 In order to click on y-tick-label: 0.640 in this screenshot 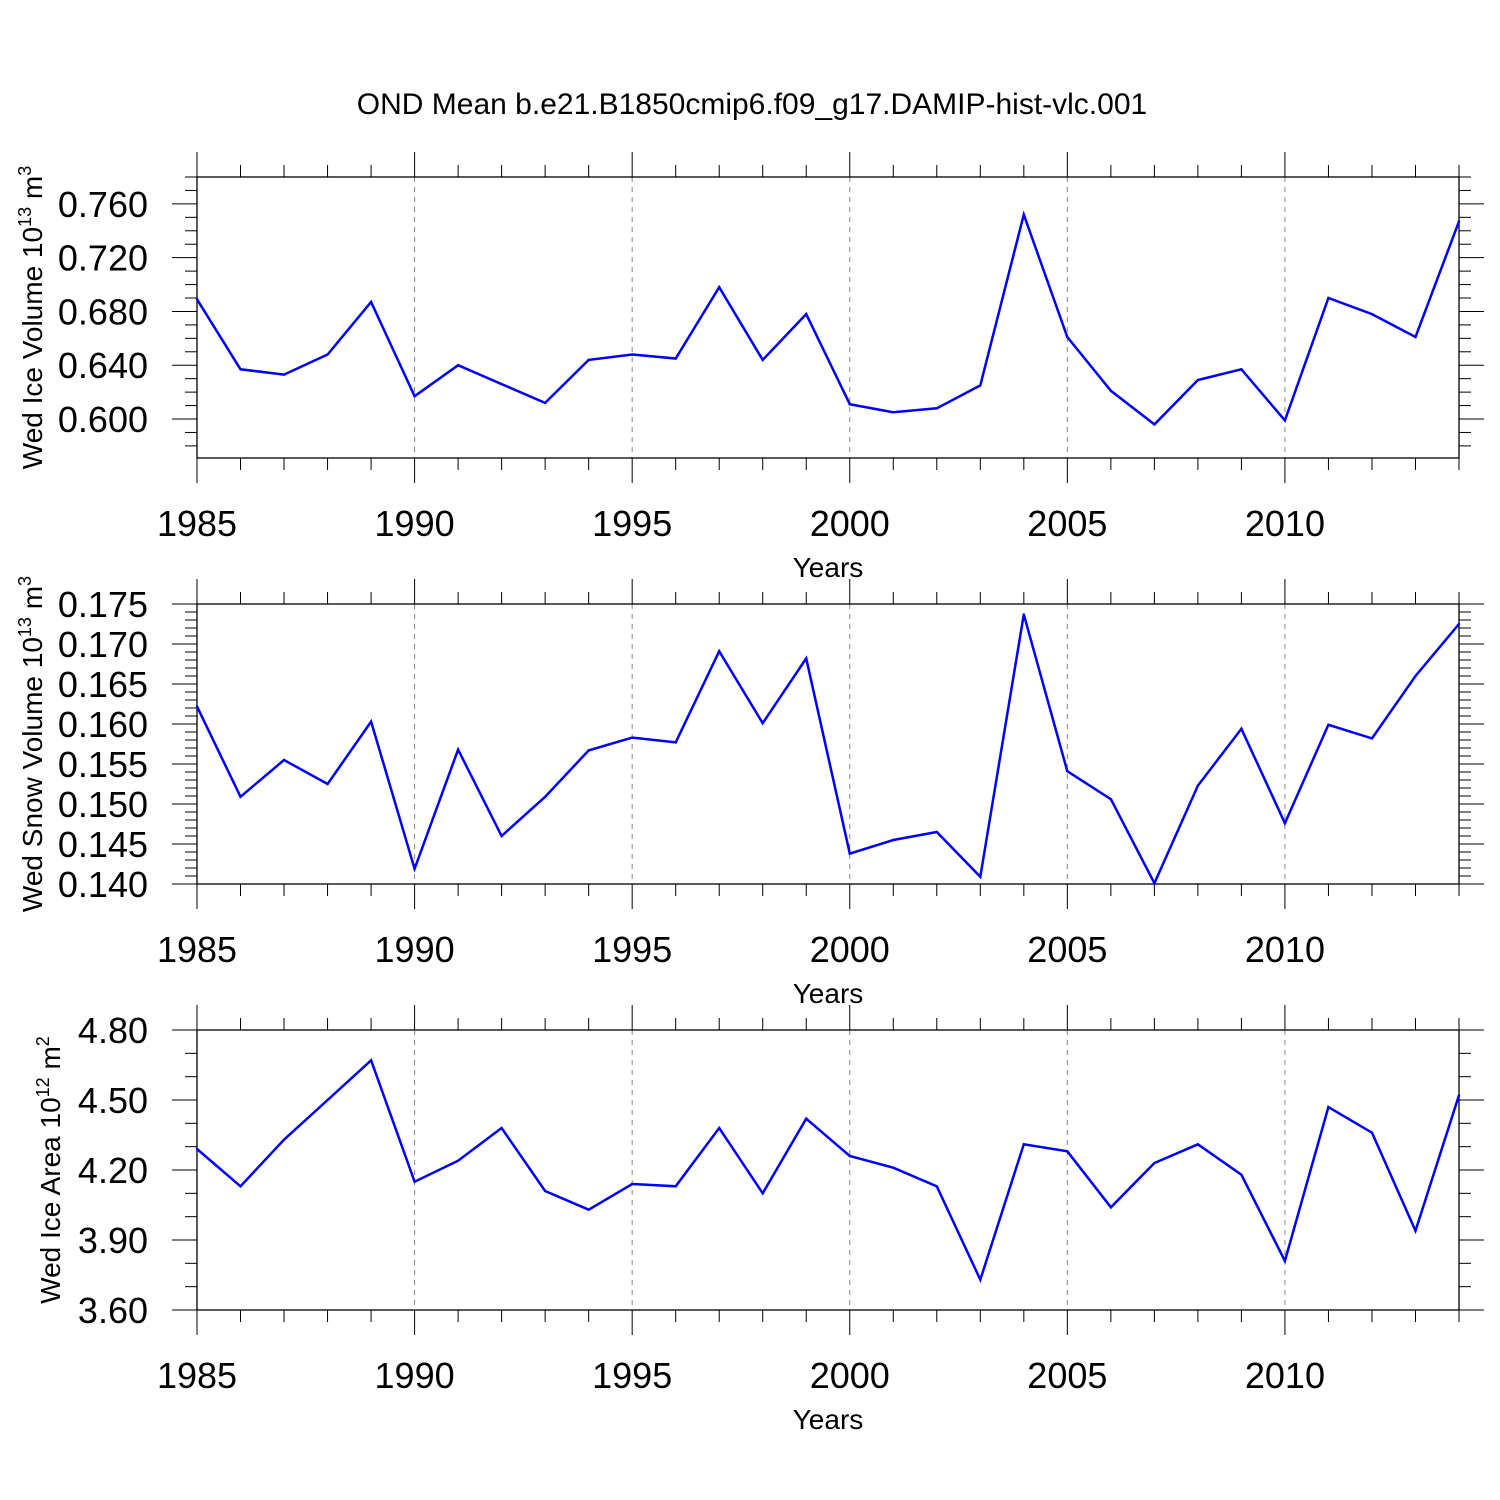, I will do `click(103, 365)`.